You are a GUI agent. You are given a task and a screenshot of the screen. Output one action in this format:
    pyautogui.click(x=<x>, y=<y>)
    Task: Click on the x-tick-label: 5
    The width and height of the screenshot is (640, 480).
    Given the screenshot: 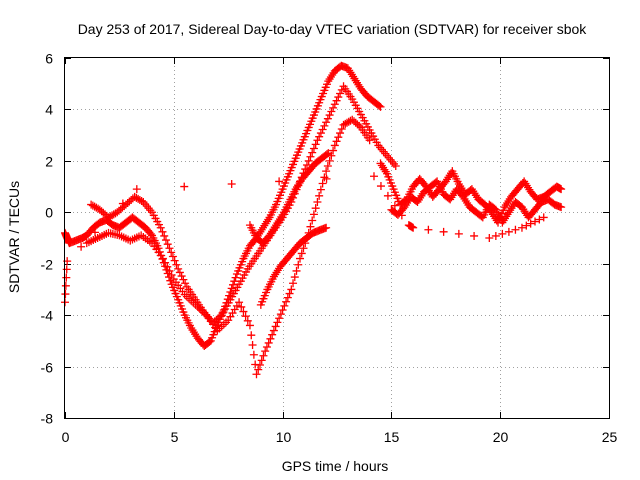 What is the action you would take?
    pyautogui.click(x=175, y=437)
    